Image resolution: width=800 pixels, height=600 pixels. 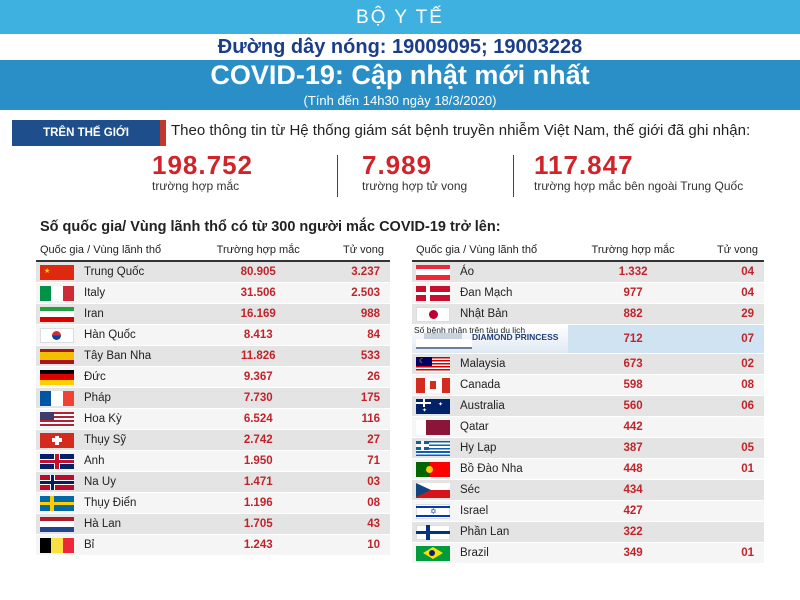 I want to click on case-count: 712, so click(x=633, y=339).